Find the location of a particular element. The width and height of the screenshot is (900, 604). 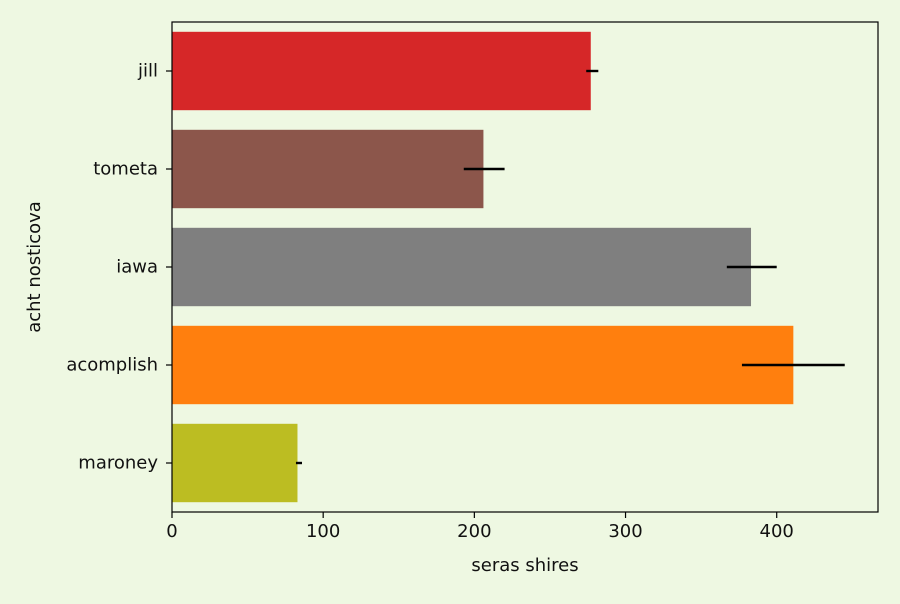

bar-iawa is located at coordinates (462, 267).